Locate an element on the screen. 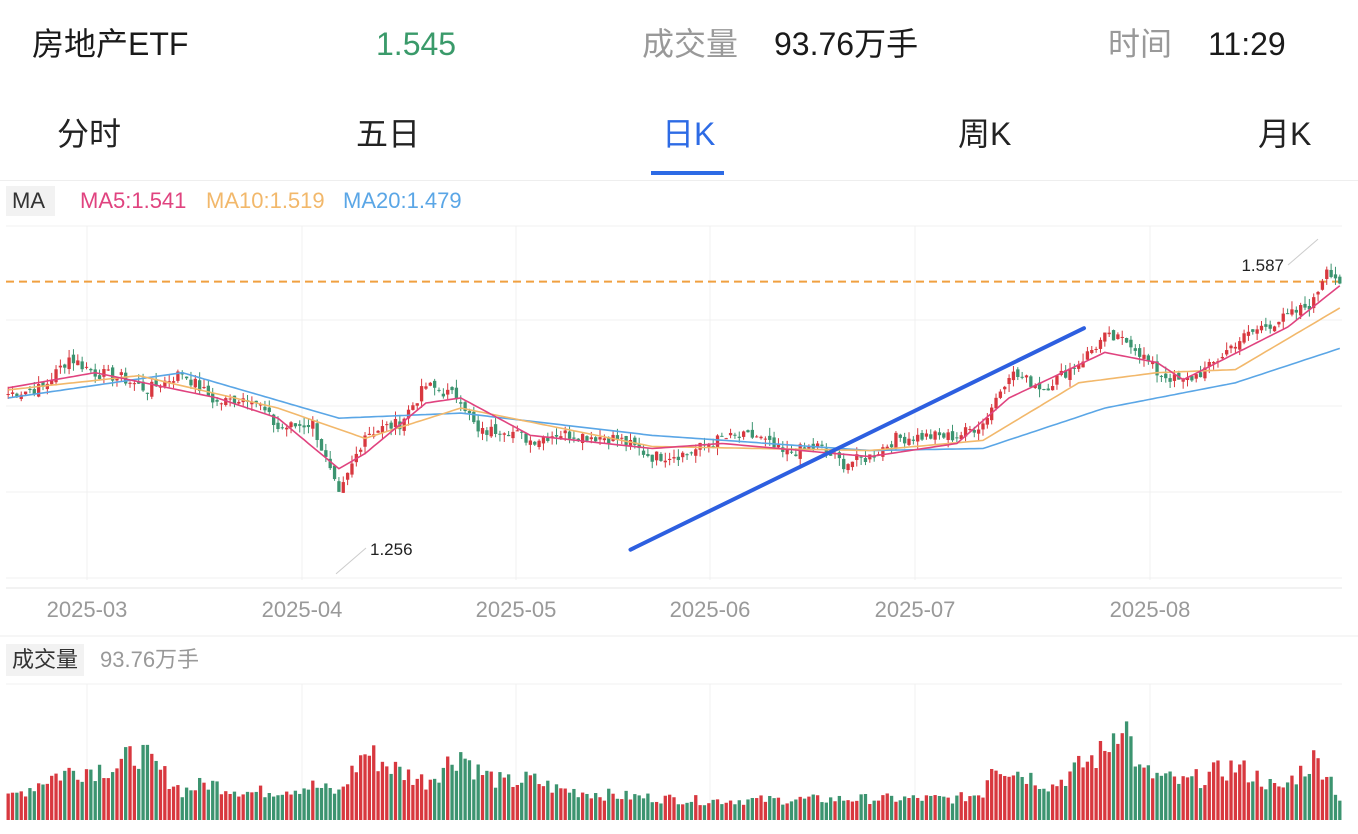  high-annotation-label: 1.587 is located at coordinates (1262, 265).